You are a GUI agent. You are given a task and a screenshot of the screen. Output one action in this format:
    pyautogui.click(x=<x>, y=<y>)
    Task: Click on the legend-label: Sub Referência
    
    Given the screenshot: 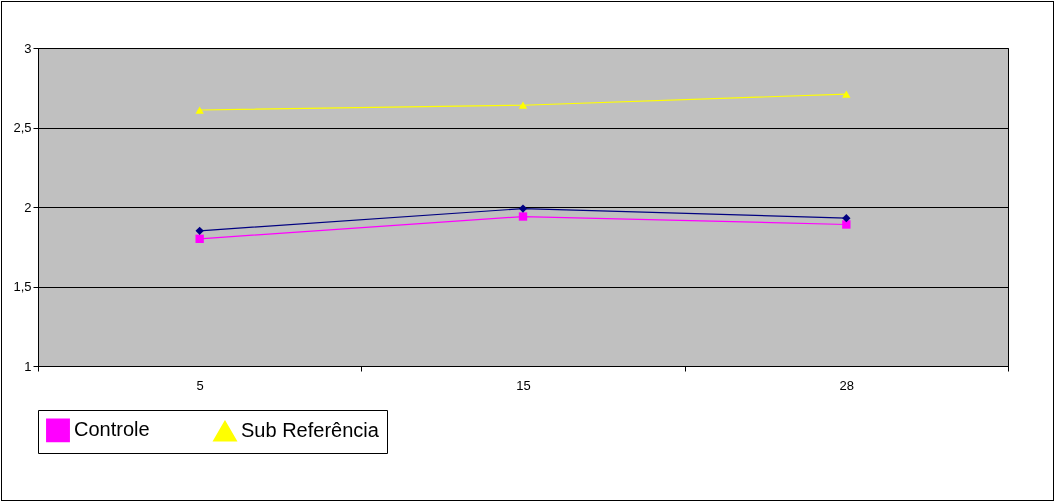 What is the action you would take?
    pyautogui.click(x=310, y=430)
    